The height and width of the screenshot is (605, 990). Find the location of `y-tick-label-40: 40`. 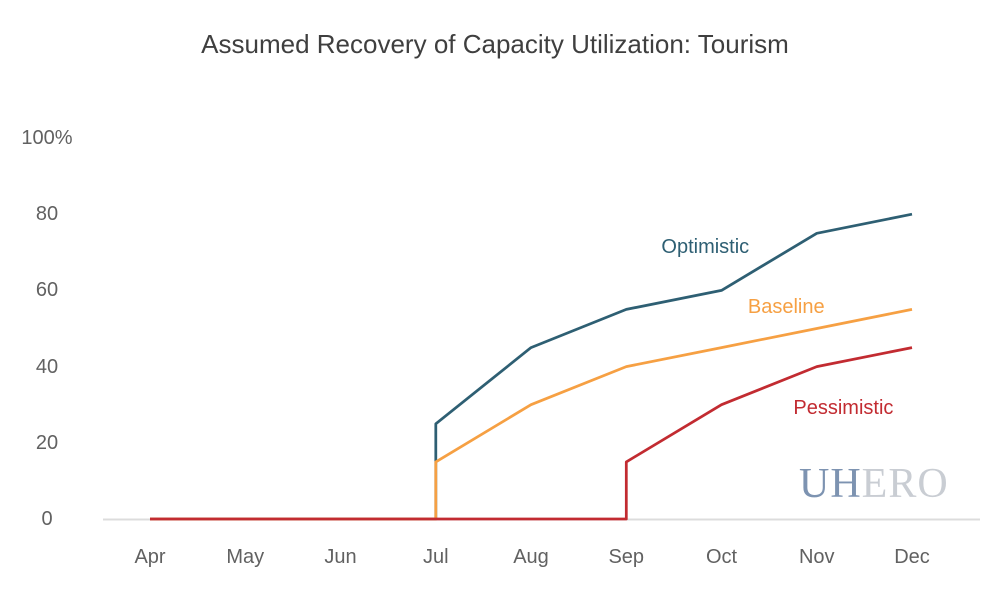

y-tick-label-40: 40 is located at coordinates (47, 366).